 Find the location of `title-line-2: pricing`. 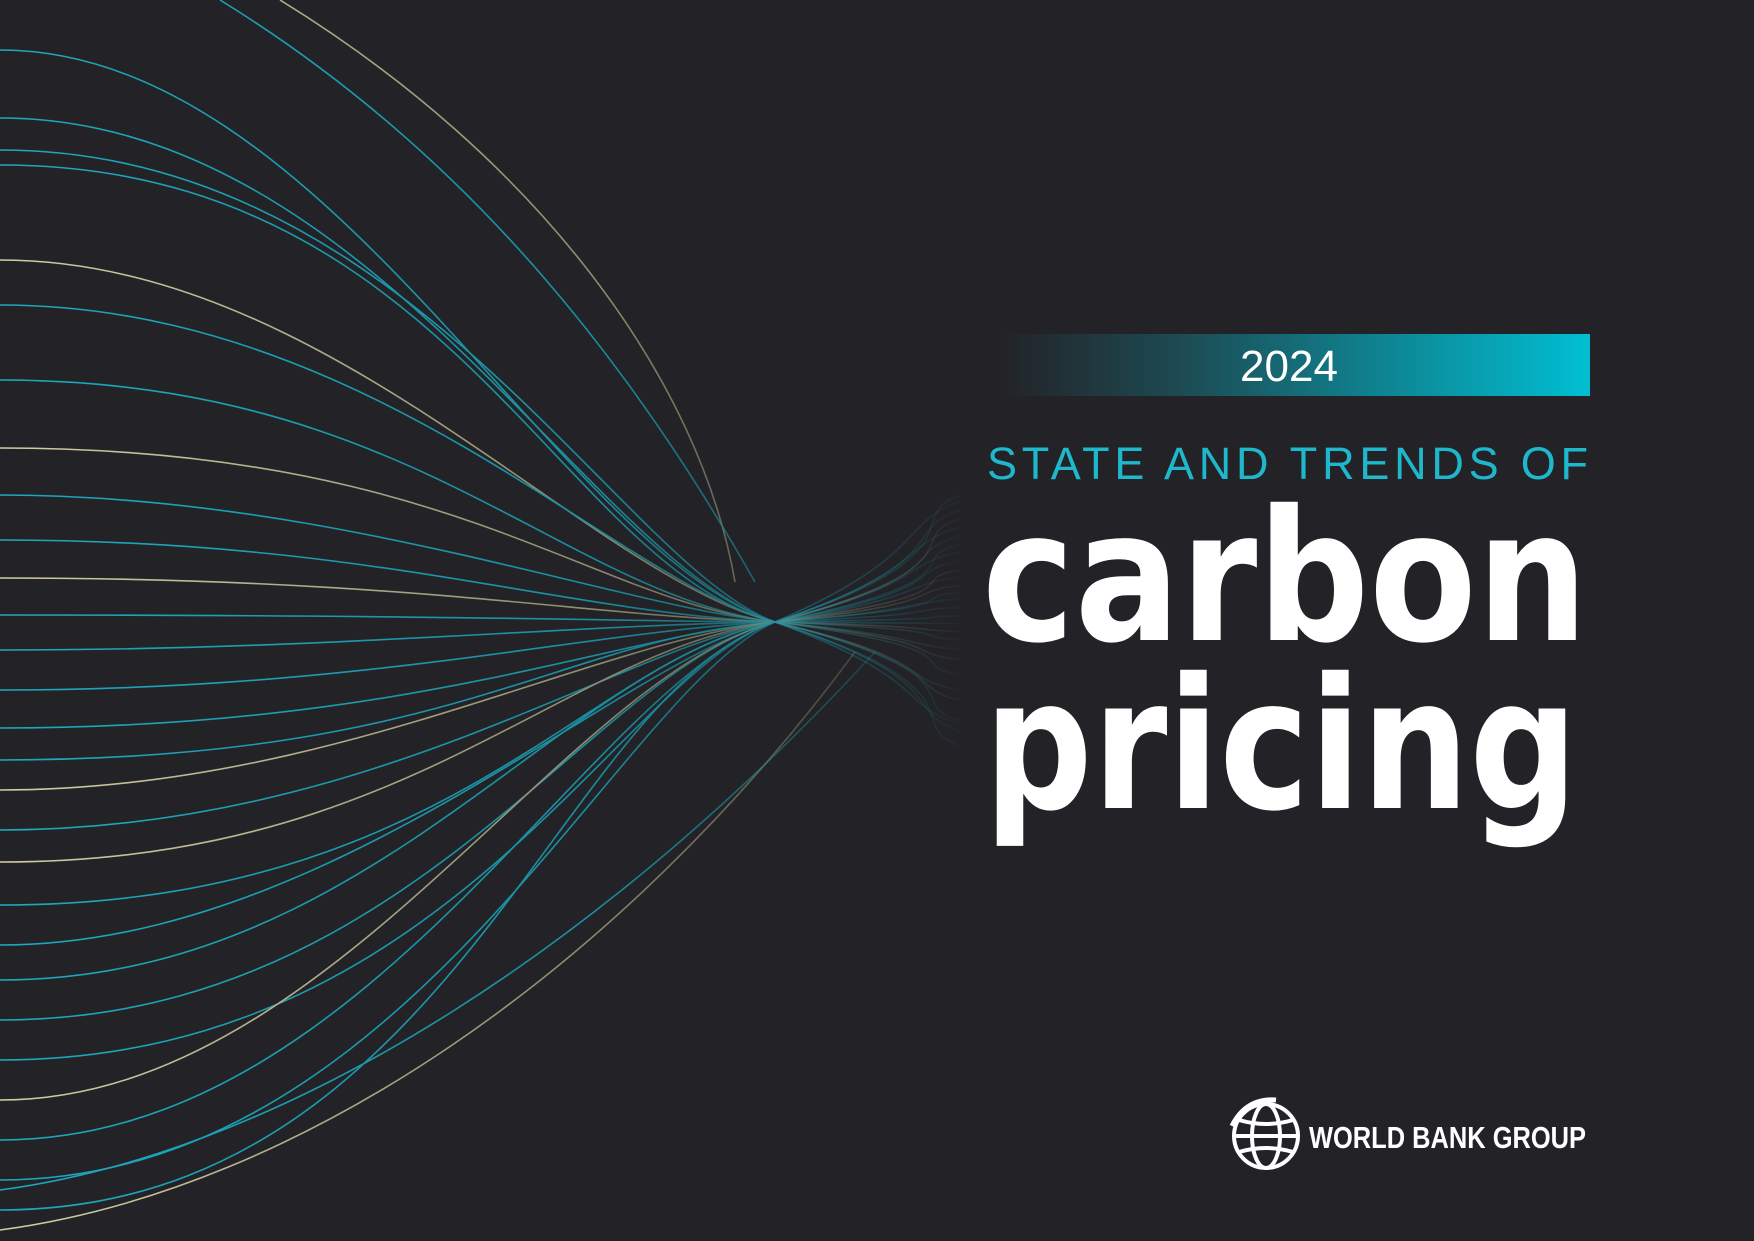

title-line-2: pricing is located at coordinates (1281, 745).